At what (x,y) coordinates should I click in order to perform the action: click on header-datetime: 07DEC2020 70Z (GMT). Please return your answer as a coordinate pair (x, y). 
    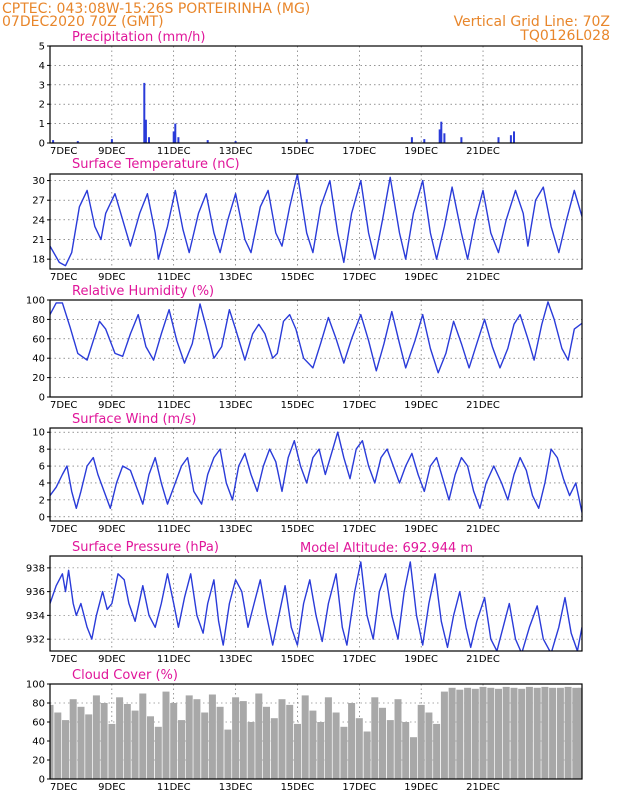
    Looking at the image, I should click on (83, 22).